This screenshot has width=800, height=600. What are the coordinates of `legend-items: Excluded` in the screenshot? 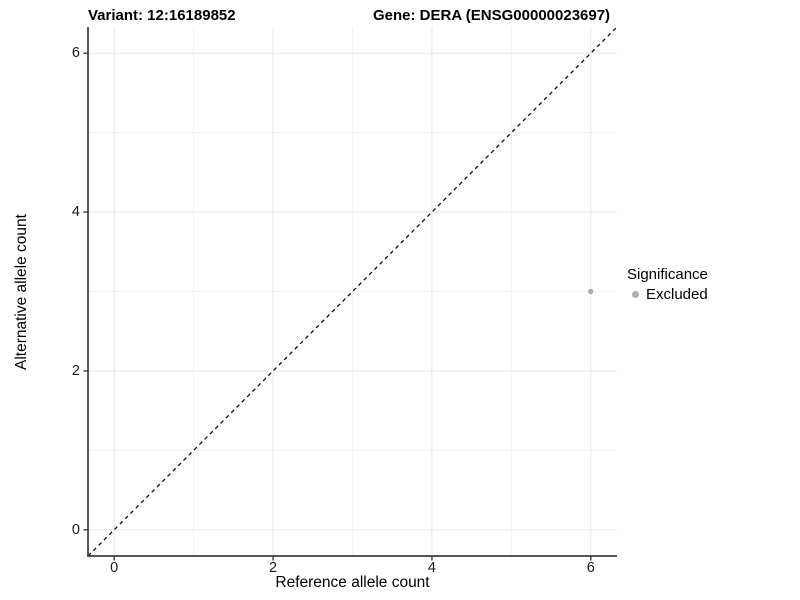 It's located at (667, 294).